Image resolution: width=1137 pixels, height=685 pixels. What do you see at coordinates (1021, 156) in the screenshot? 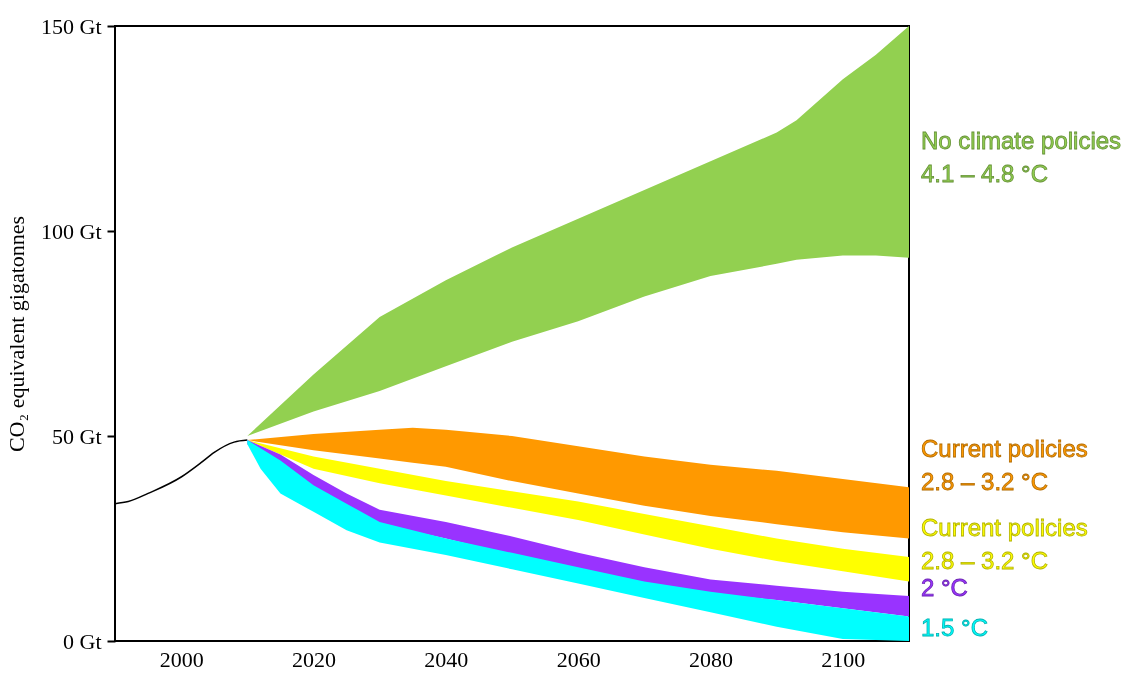
I see `legend-label: No climate policies 4.1 – 4.8 °C` at bounding box center [1021, 156].